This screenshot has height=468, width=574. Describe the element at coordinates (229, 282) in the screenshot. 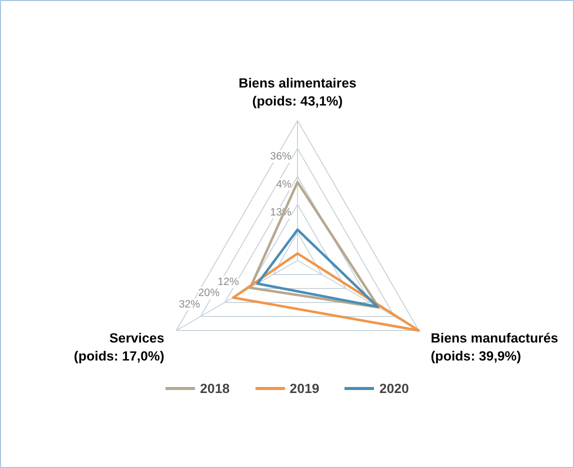

I see `text: 12%` at that location.